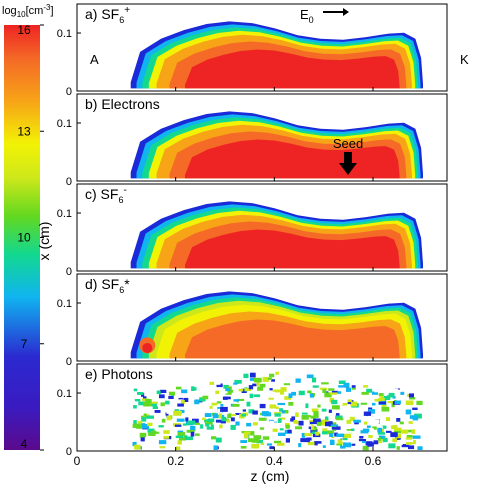  I want to click on panel-label: e) Photons, so click(119, 374).